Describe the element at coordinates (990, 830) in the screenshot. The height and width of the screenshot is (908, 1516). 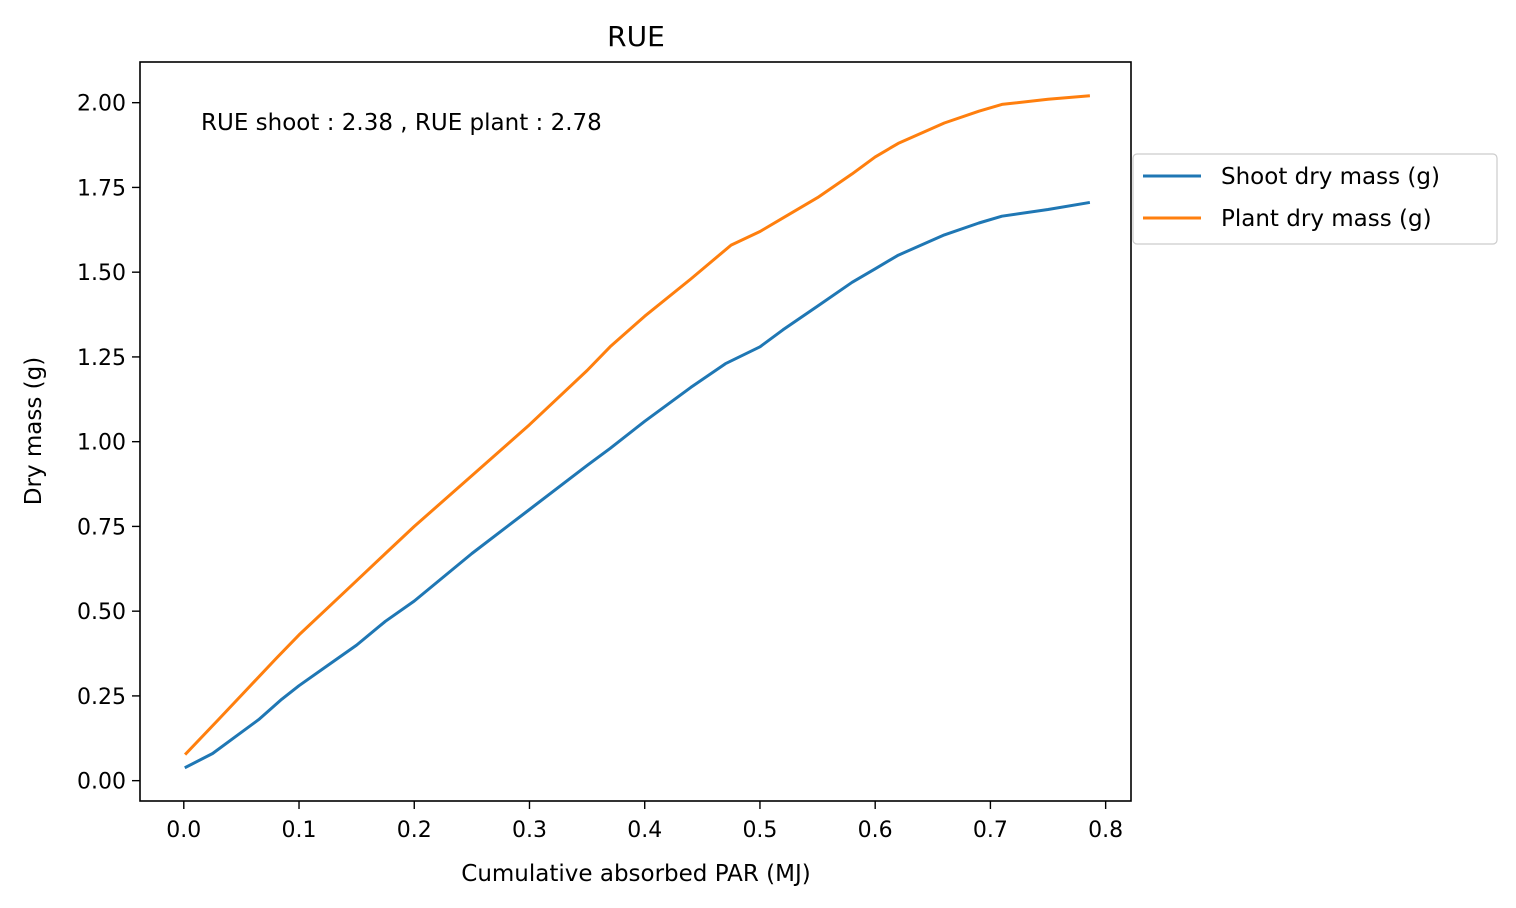
I see `x-tick-label: 0.7` at that location.